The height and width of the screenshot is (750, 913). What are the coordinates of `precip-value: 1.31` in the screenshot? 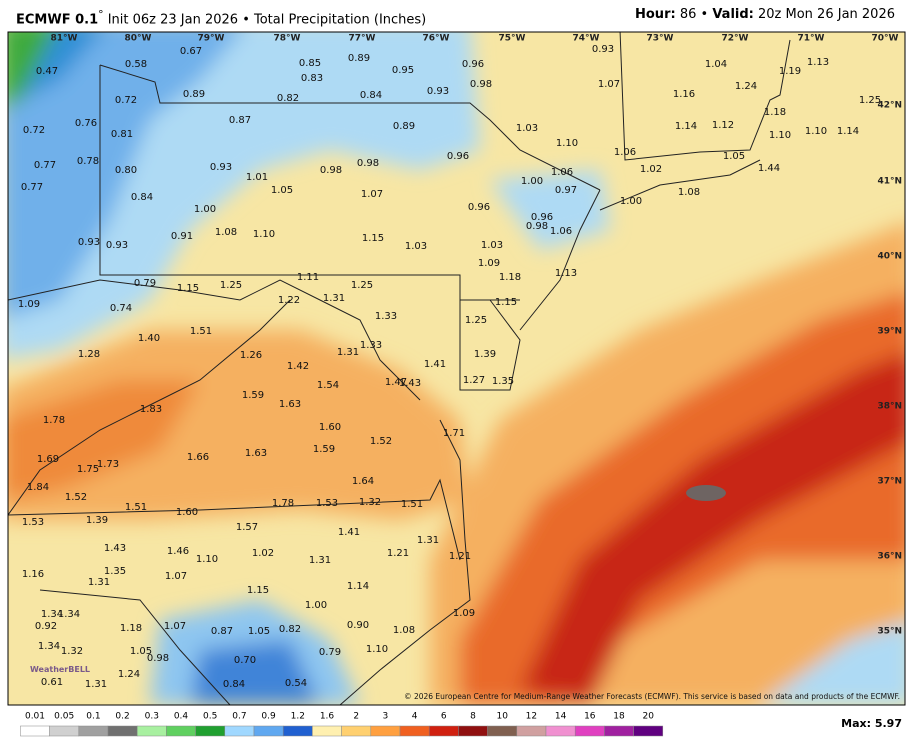 It's located at (320, 560).